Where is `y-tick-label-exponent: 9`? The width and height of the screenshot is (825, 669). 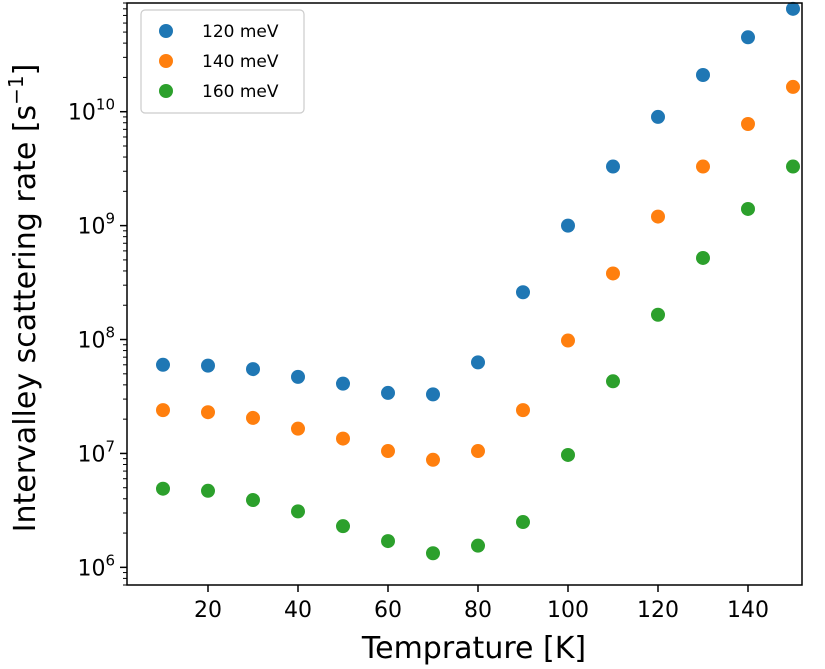 y-tick-label-exponent: 9 is located at coordinates (110, 219).